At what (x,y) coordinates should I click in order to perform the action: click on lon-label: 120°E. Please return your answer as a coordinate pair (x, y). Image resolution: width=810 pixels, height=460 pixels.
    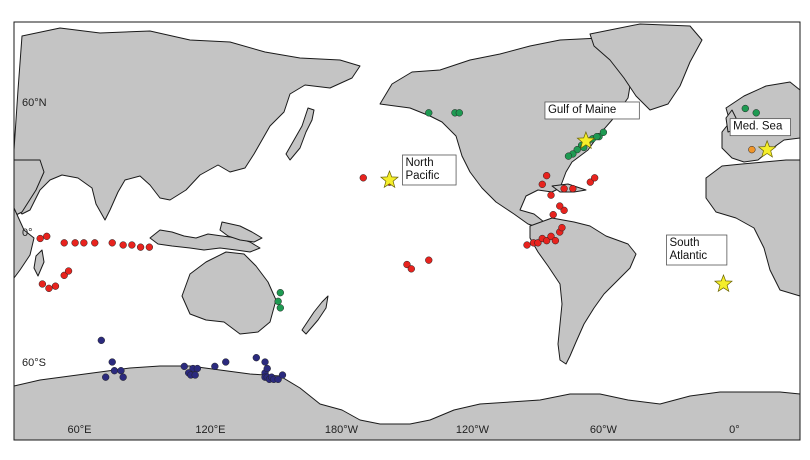
    Looking at the image, I should click on (210, 430).